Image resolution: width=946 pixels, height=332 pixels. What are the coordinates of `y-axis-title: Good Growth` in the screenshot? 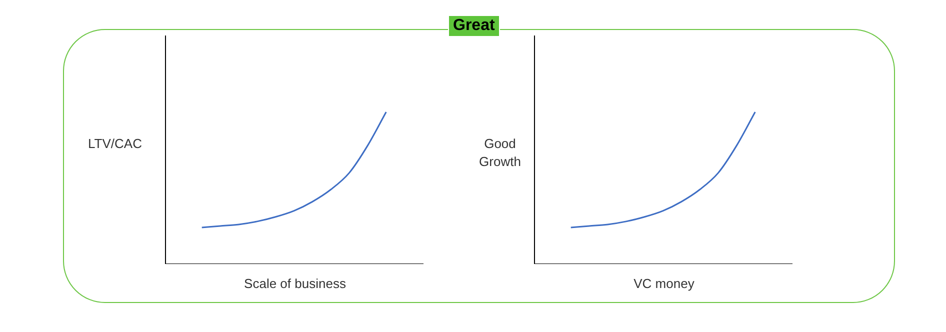 It's located at (500, 153).